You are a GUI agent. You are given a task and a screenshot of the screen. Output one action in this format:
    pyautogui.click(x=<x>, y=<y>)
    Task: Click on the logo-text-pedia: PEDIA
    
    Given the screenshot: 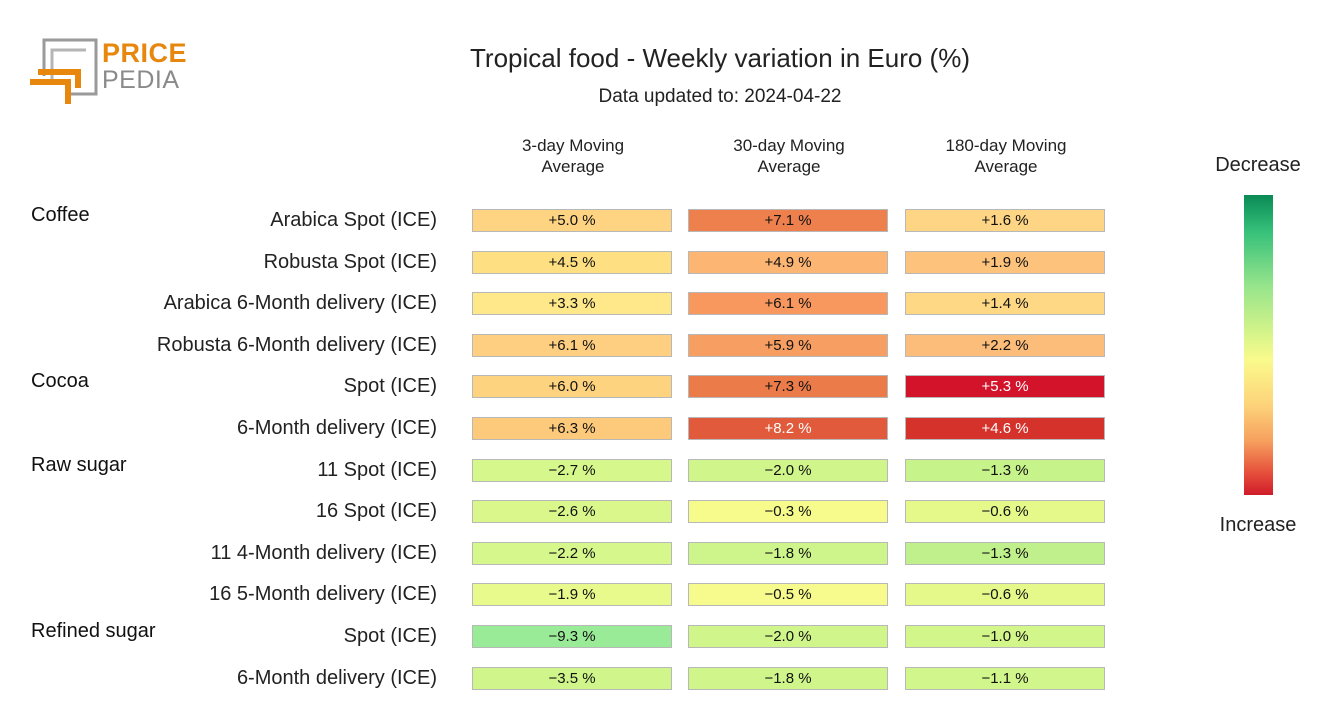 What is the action you would take?
    pyautogui.click(x=141, y=80)
    